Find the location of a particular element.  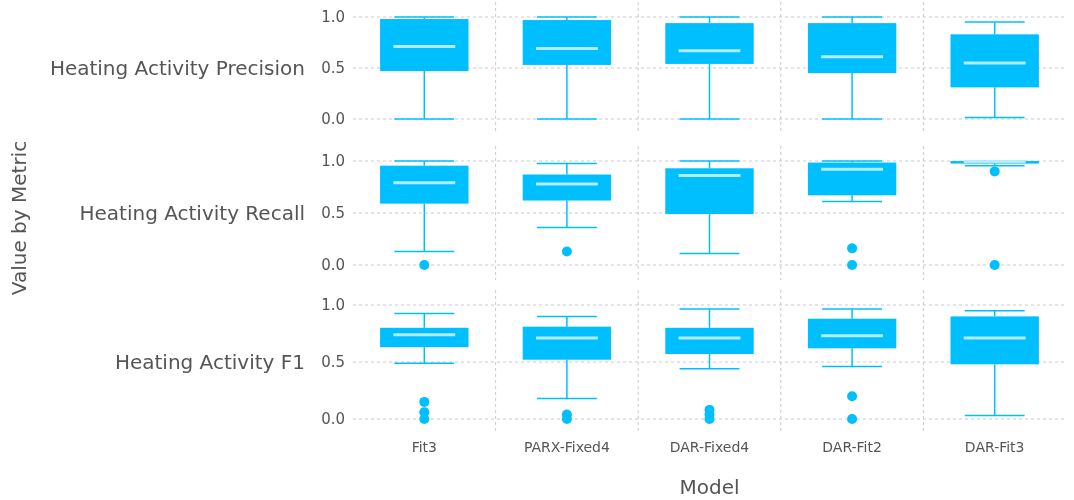

x-tick-label: Fit3 is located at coordinates (424, 447).